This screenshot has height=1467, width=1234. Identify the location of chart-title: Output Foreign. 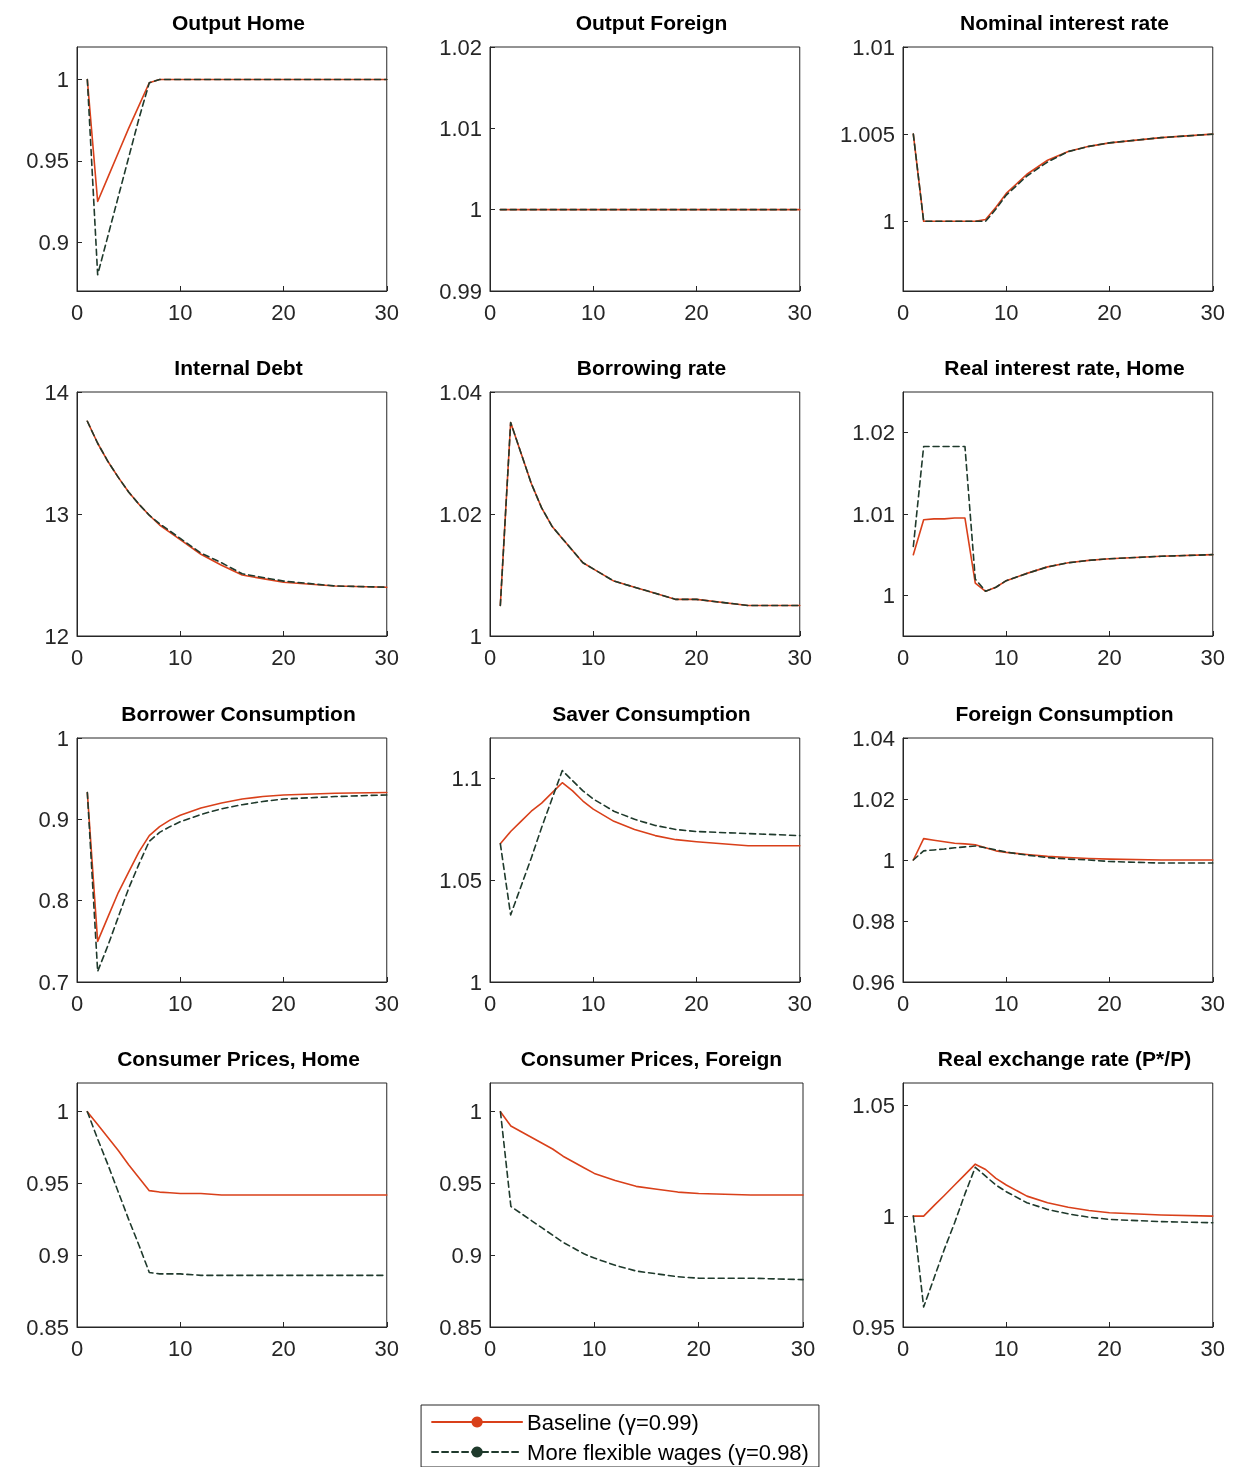
(651, 22).